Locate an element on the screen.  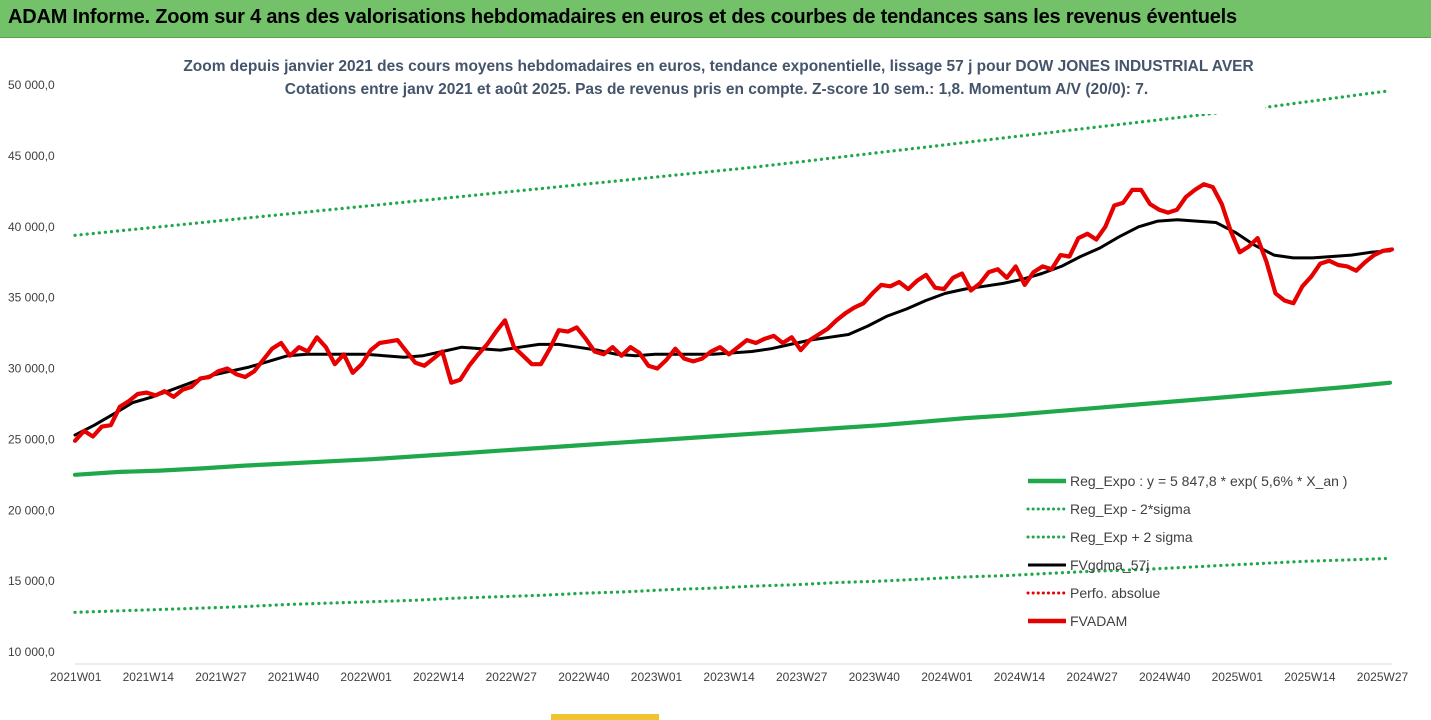
x-tick-label: 2021W27 is located at coordinates (221, 677).